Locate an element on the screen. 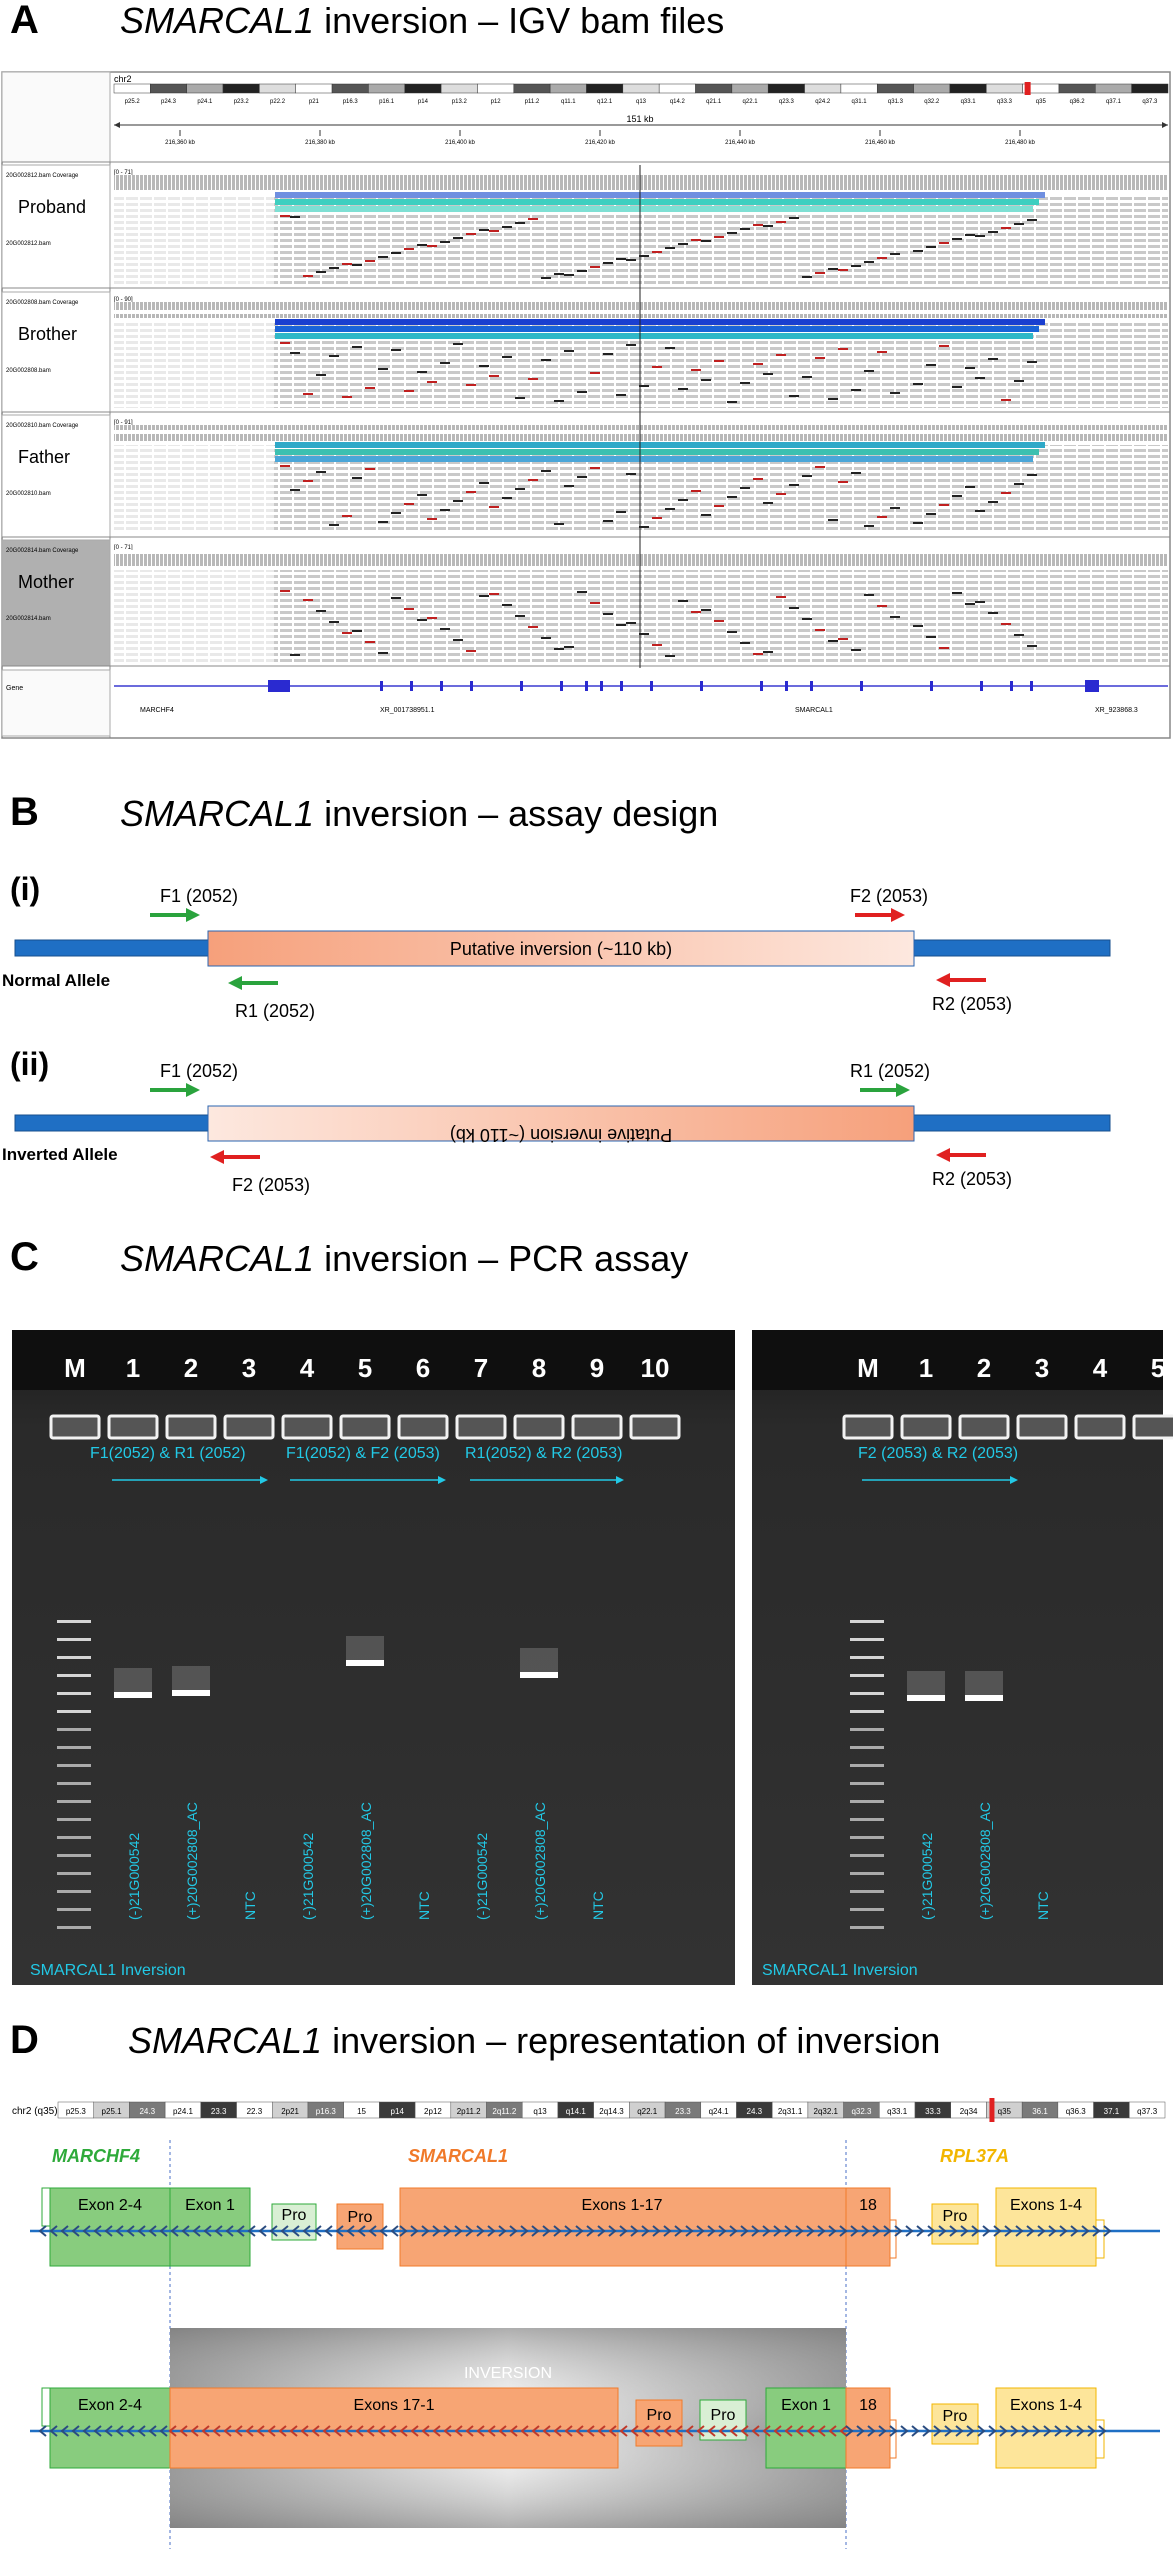 The width and height of the screenshot is (1173, 2549). rep-inv-pro-green-label: Pro is located at coordinates (723, 2415).